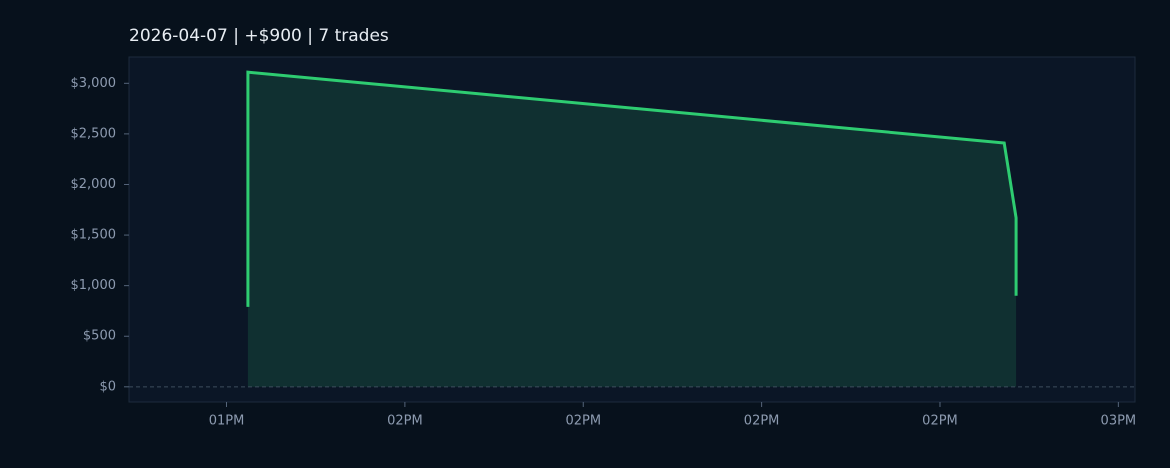 The height and width of the screenshot is (468, 1170). I want to click on x-tick-label: 03PM, so click(1119, 421).